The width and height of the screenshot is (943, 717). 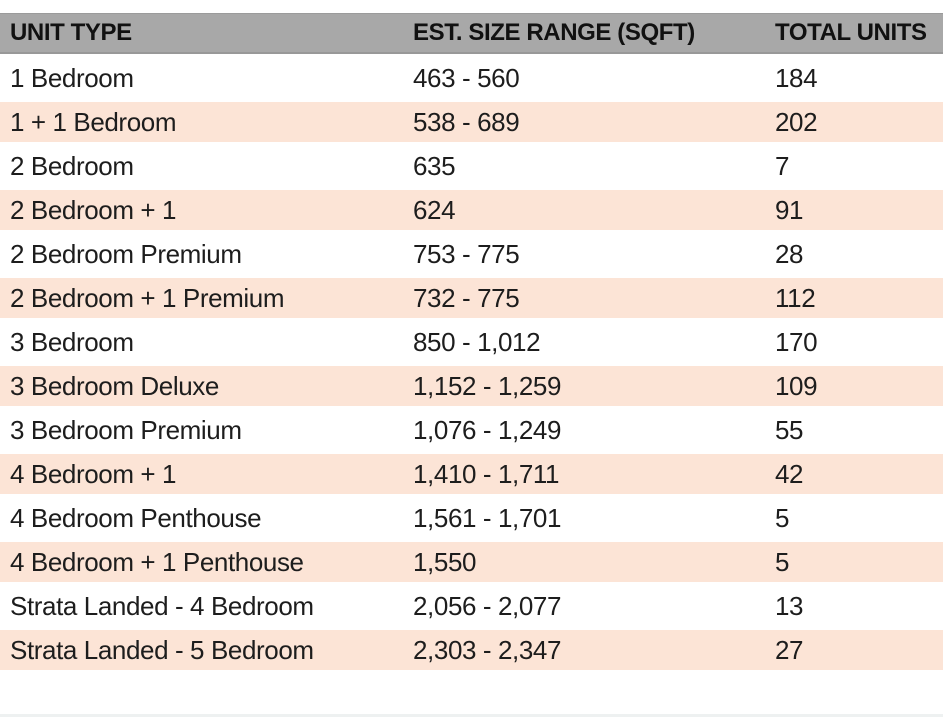 I want to click on unit-type-cell: 4 Bedroom + 1, so click(x=93, y=473).